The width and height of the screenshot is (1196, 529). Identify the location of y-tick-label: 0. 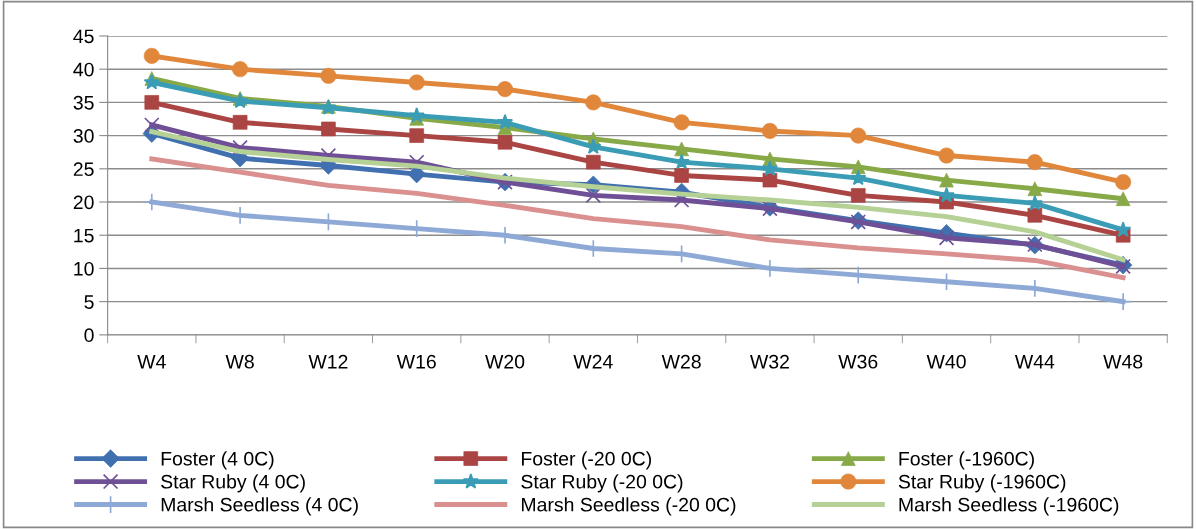
(89, 335).